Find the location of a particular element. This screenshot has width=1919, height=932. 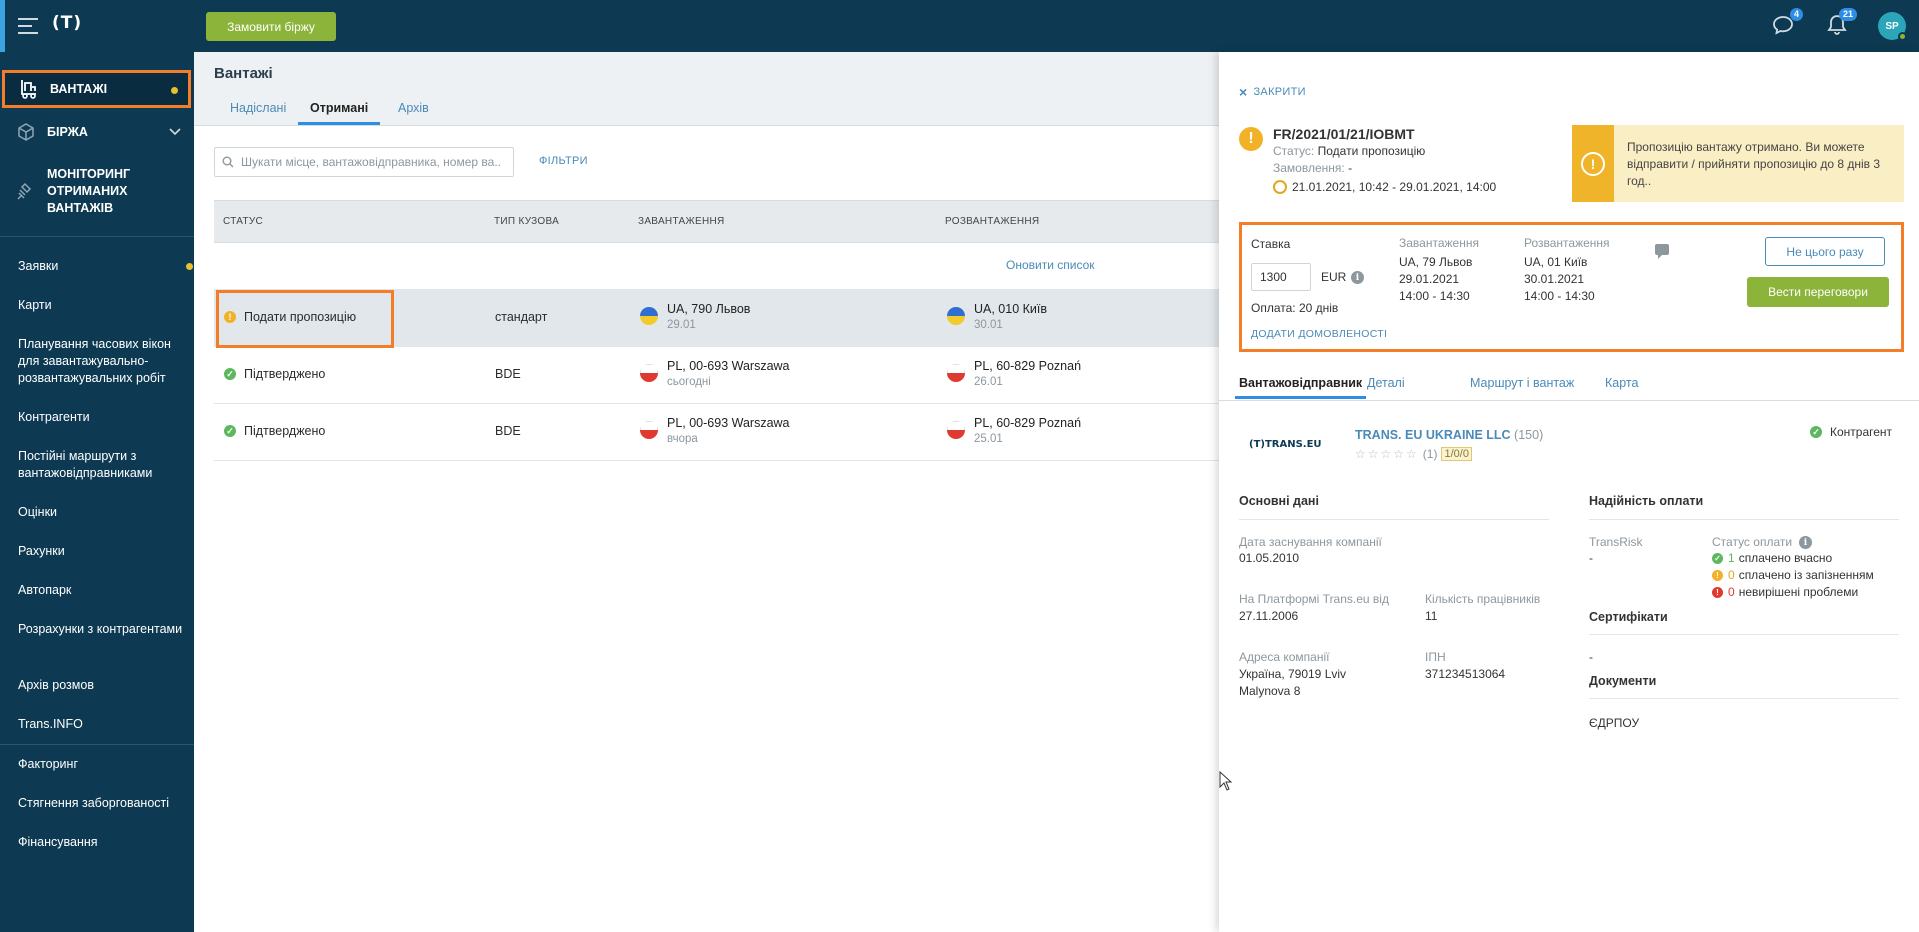

contractor-label: Контрагент is located at coordinates (1861, 432).